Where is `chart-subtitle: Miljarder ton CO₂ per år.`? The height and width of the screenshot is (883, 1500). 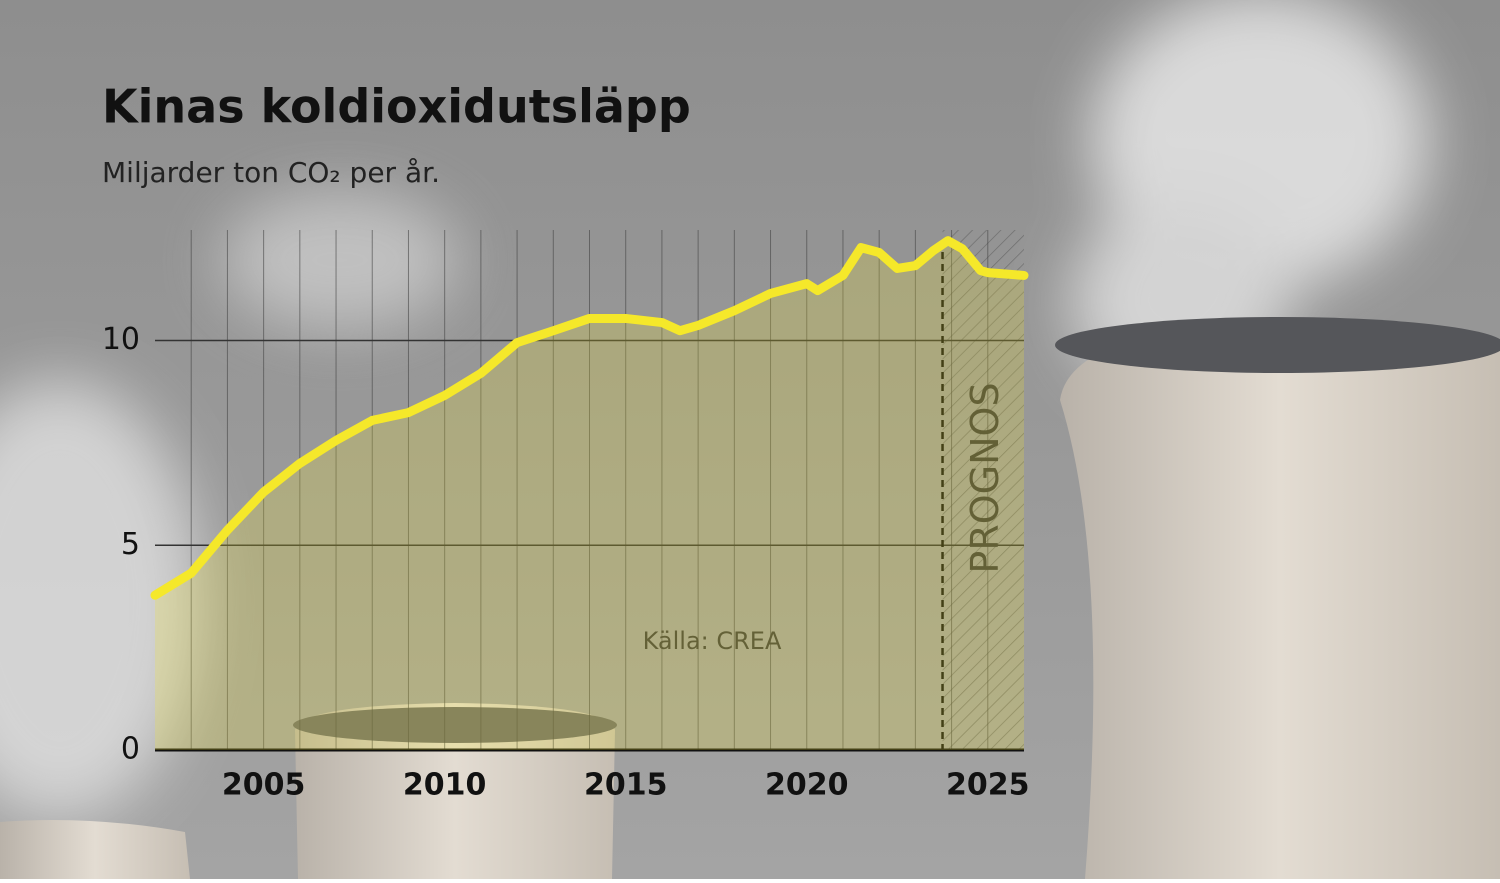
chart-subtitle: Miljarder ton CO₂ per år. is located at coordinates (271, 172).